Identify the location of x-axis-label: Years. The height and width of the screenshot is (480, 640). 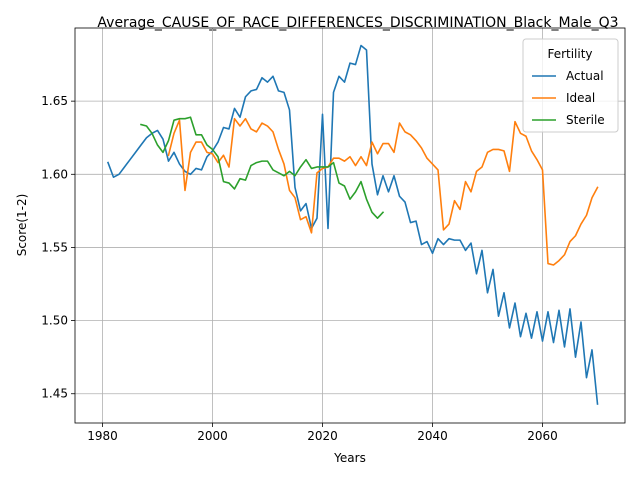
(349, 458).